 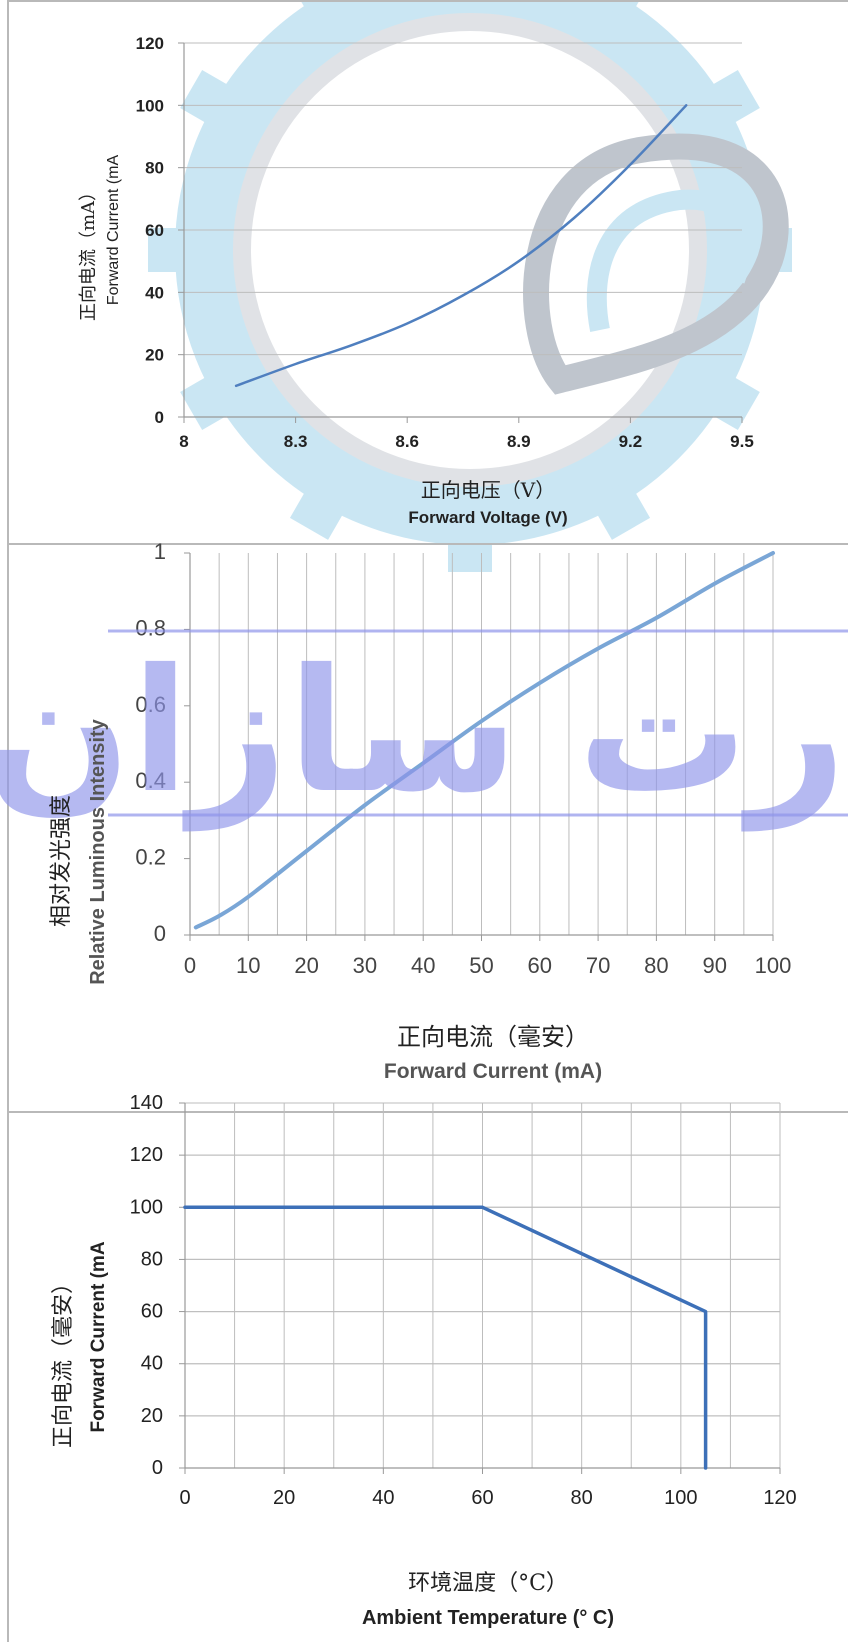 I want to click on chart-3-xlabel-en: Ambient Temperature (° C), so click(x=488, y=1618).